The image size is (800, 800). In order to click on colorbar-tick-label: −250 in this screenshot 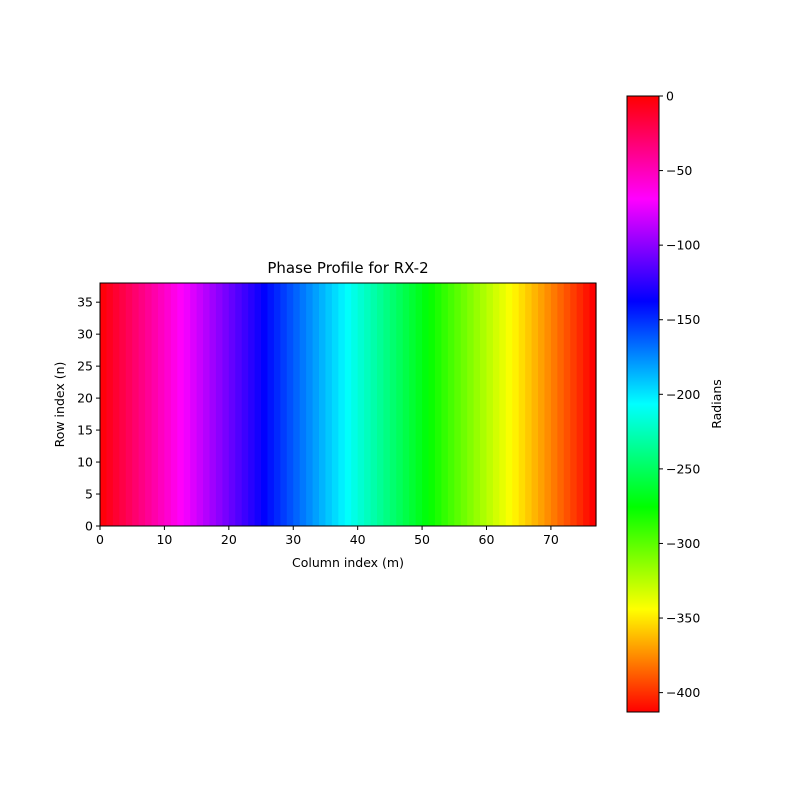, I will do `click(683, 468)`.